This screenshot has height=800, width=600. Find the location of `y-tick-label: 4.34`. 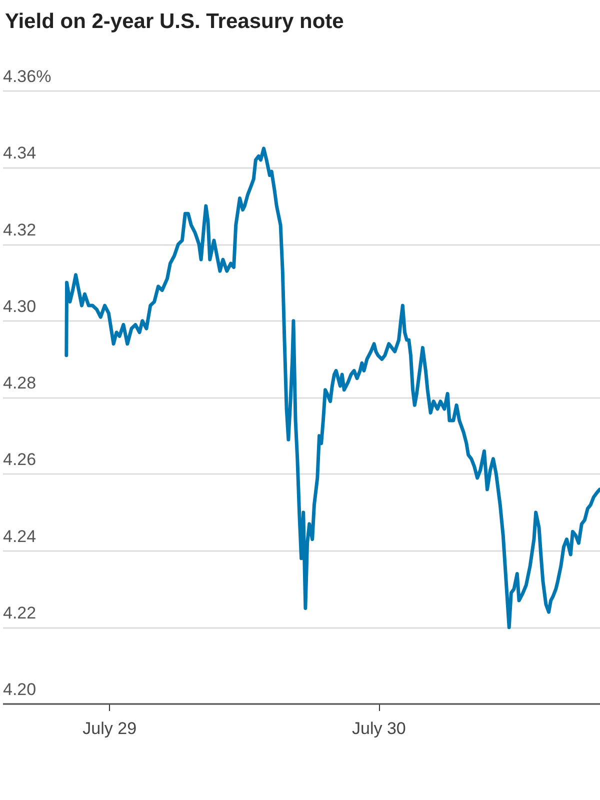

y-tick-label: 4.34 is located at coordinates (19, 153).